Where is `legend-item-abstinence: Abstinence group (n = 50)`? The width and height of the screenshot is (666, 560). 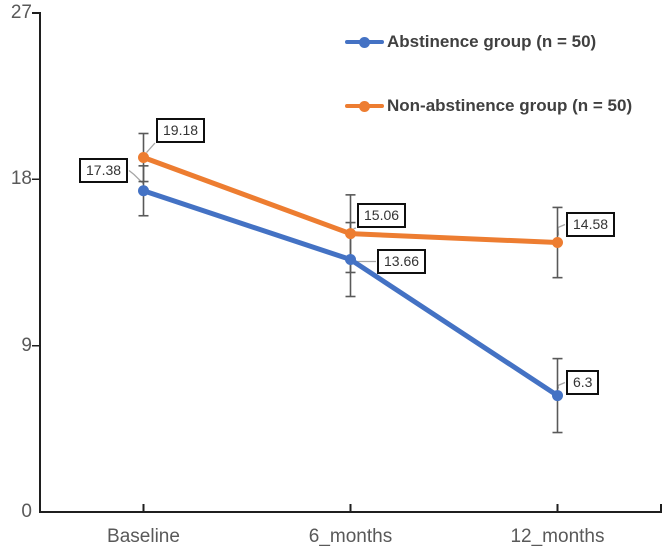 legend-item-abstinence: Abstinence group (n = 50) is located at coordinates (470, 42).